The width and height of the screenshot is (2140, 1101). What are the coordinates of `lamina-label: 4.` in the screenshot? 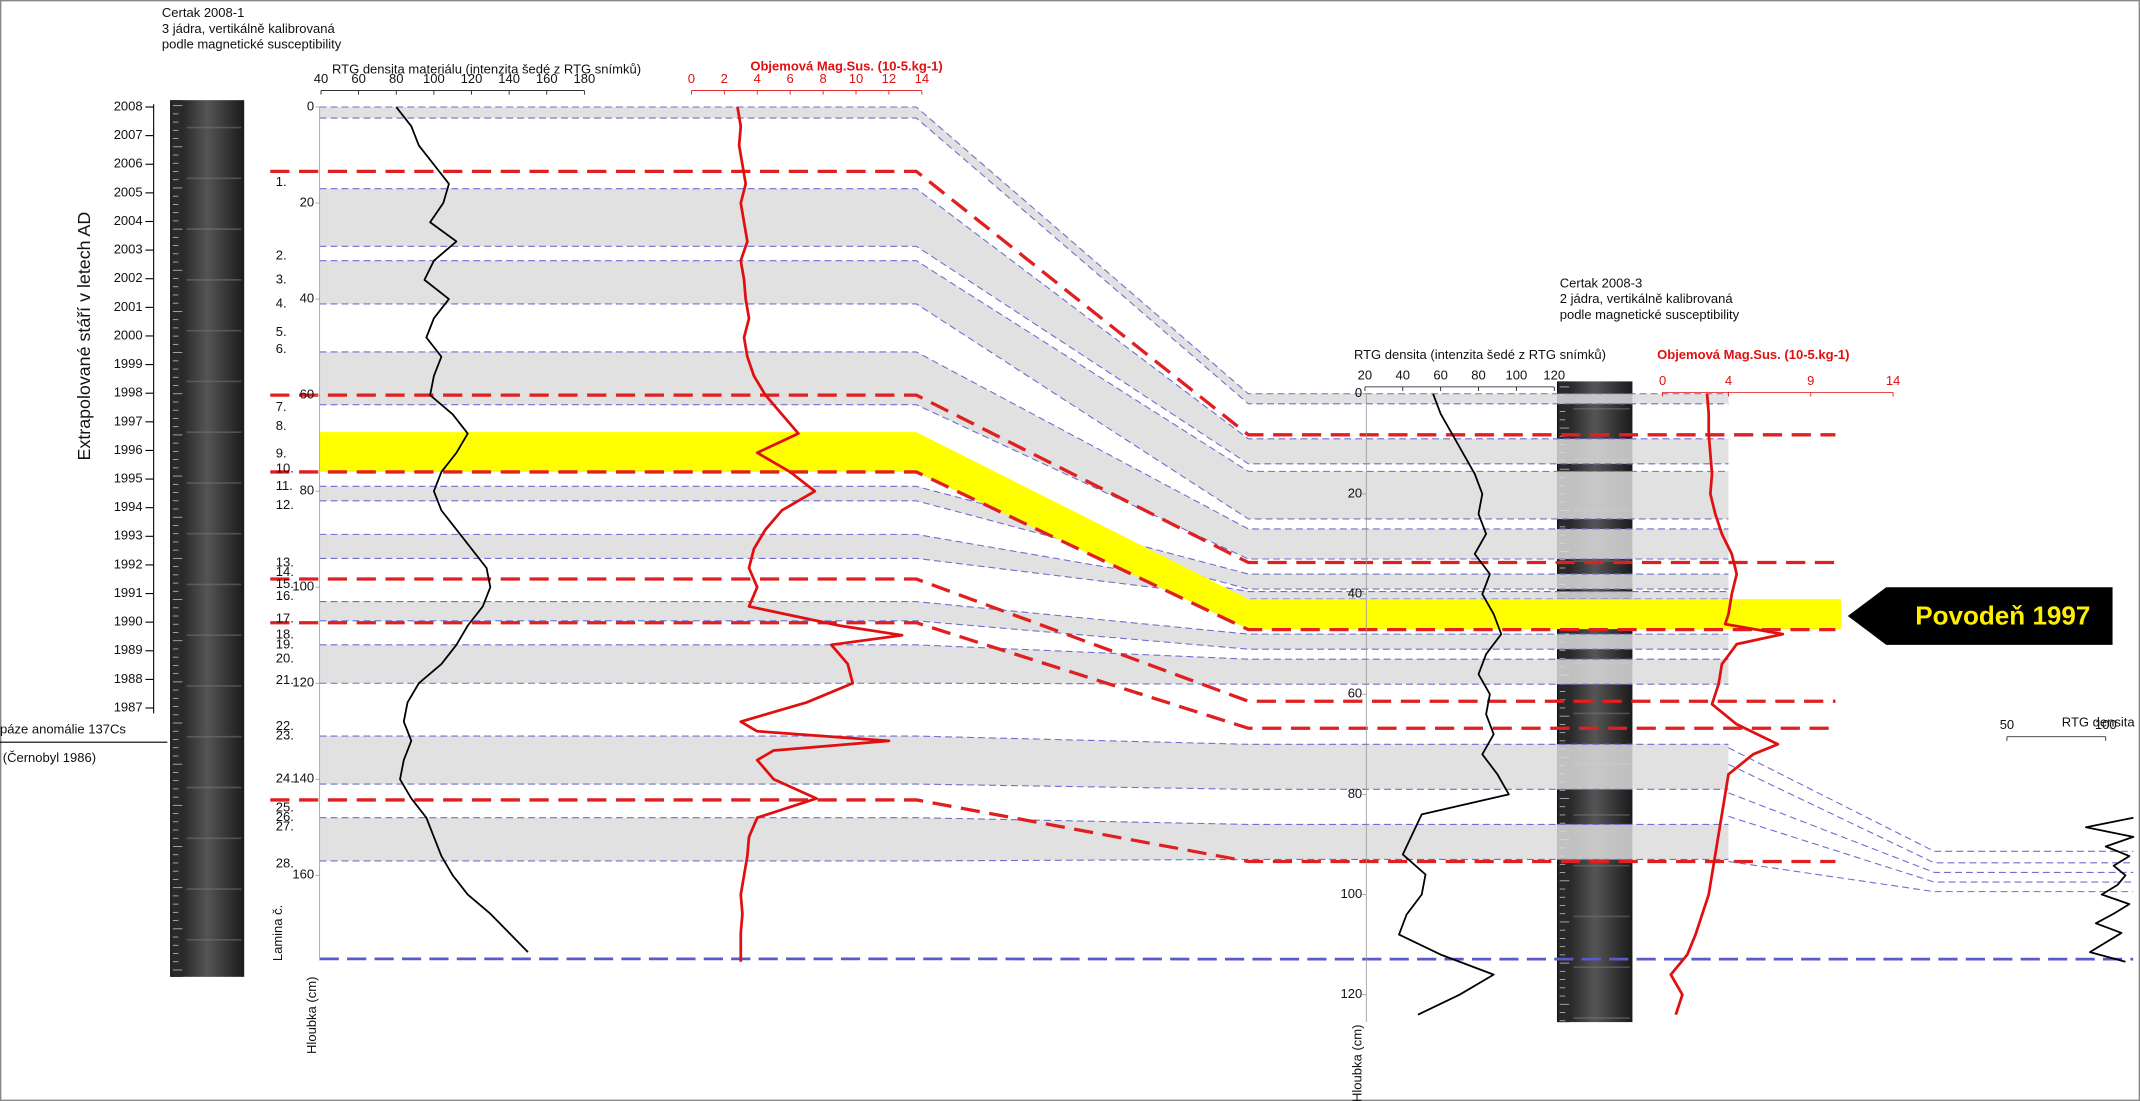 It's located at (281, 302).